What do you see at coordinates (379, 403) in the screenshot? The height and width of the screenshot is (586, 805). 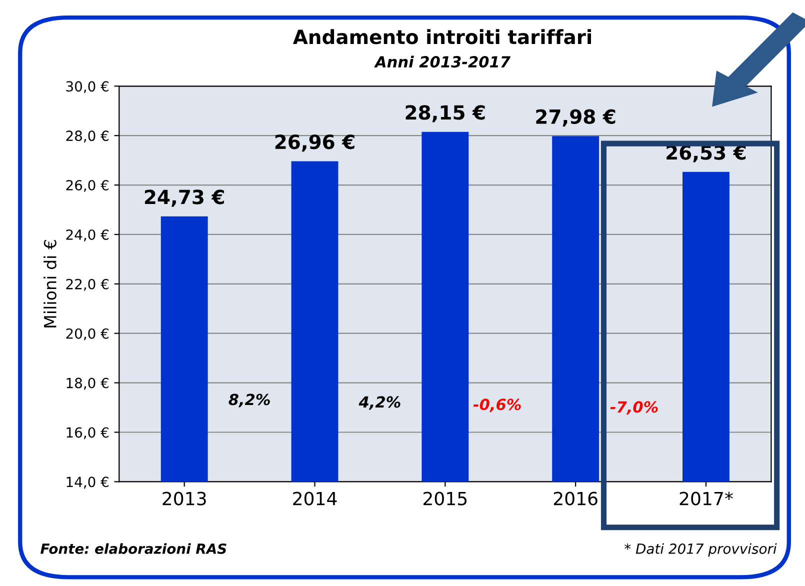 I see `annotation: 4,2%` at bounding box center [379, 403].